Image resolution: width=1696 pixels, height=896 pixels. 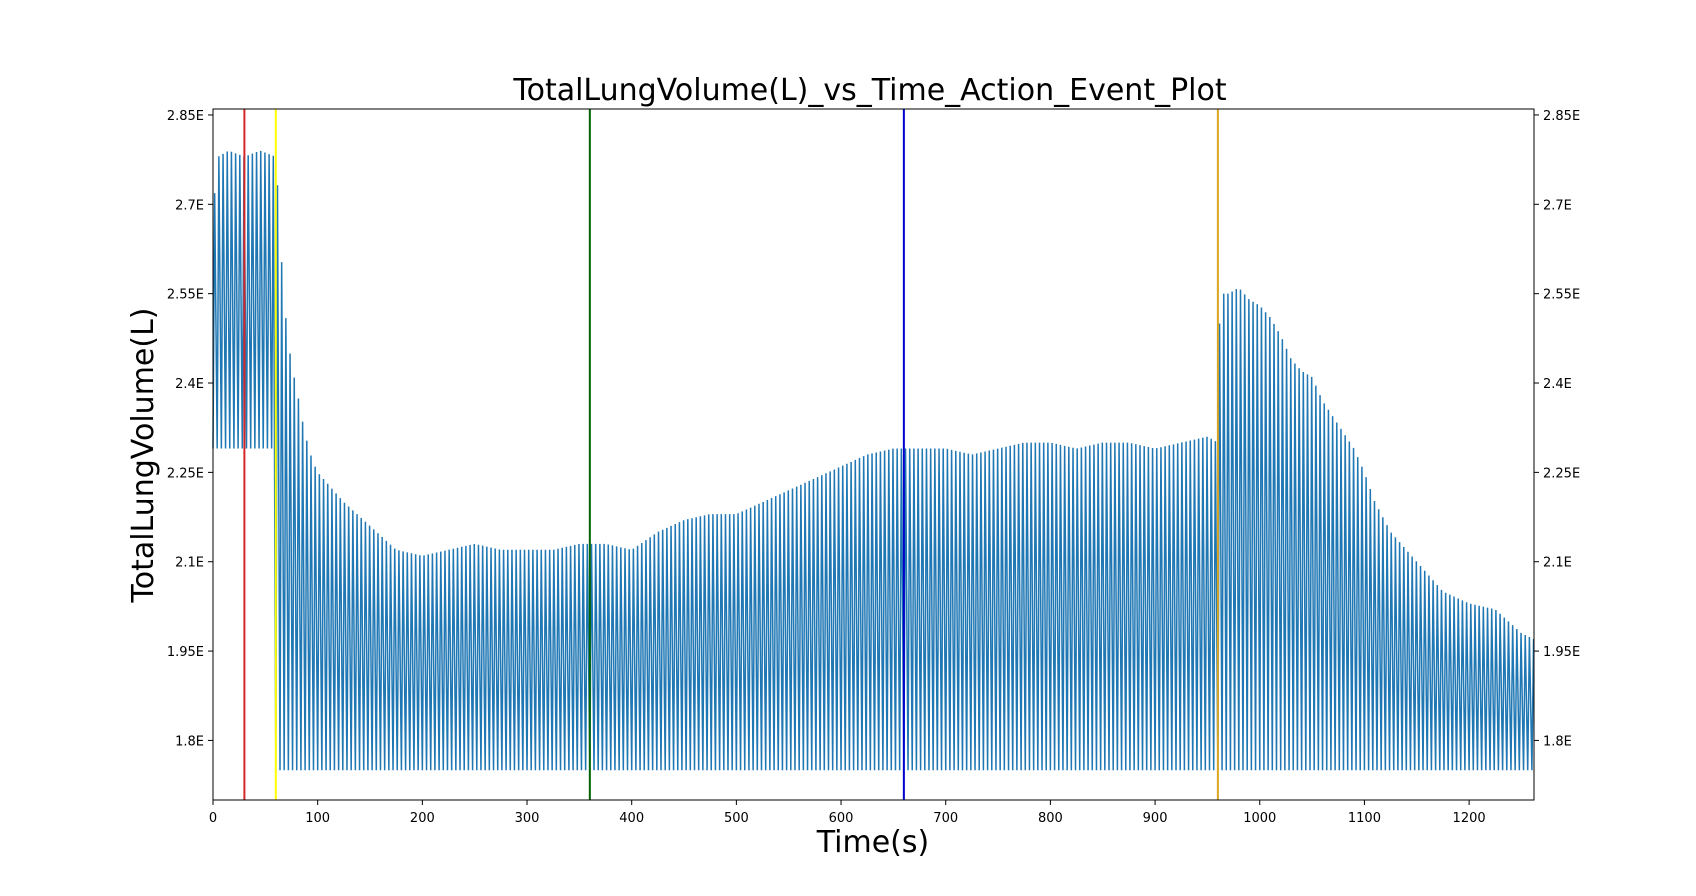 I want to click on x-tick-label: 700, so click(x=945, y=818).